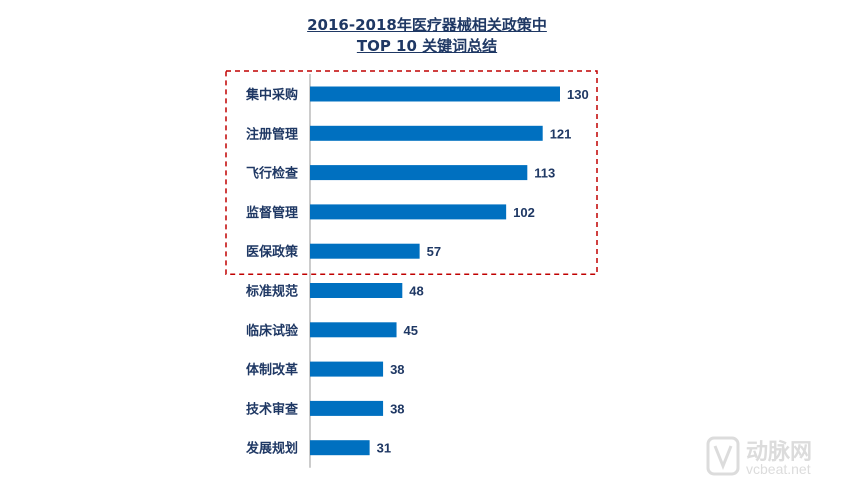  I want to click on value-label: 31, so click(384, 448).